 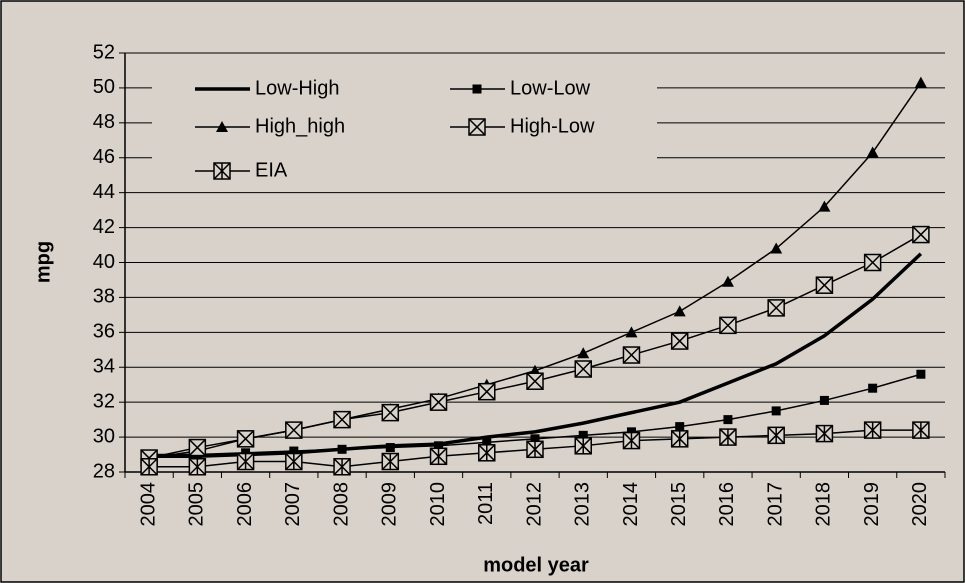 What do you see at coordinates (104, 367) in the screenshot?
I see `y-tick-label: 34` at bounding box center [104, 367].